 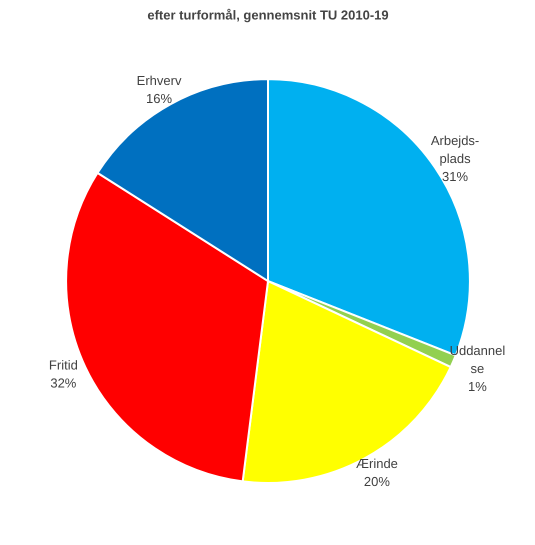 I want to click on slice-label: Ærinde, so click(x=377, y=464).